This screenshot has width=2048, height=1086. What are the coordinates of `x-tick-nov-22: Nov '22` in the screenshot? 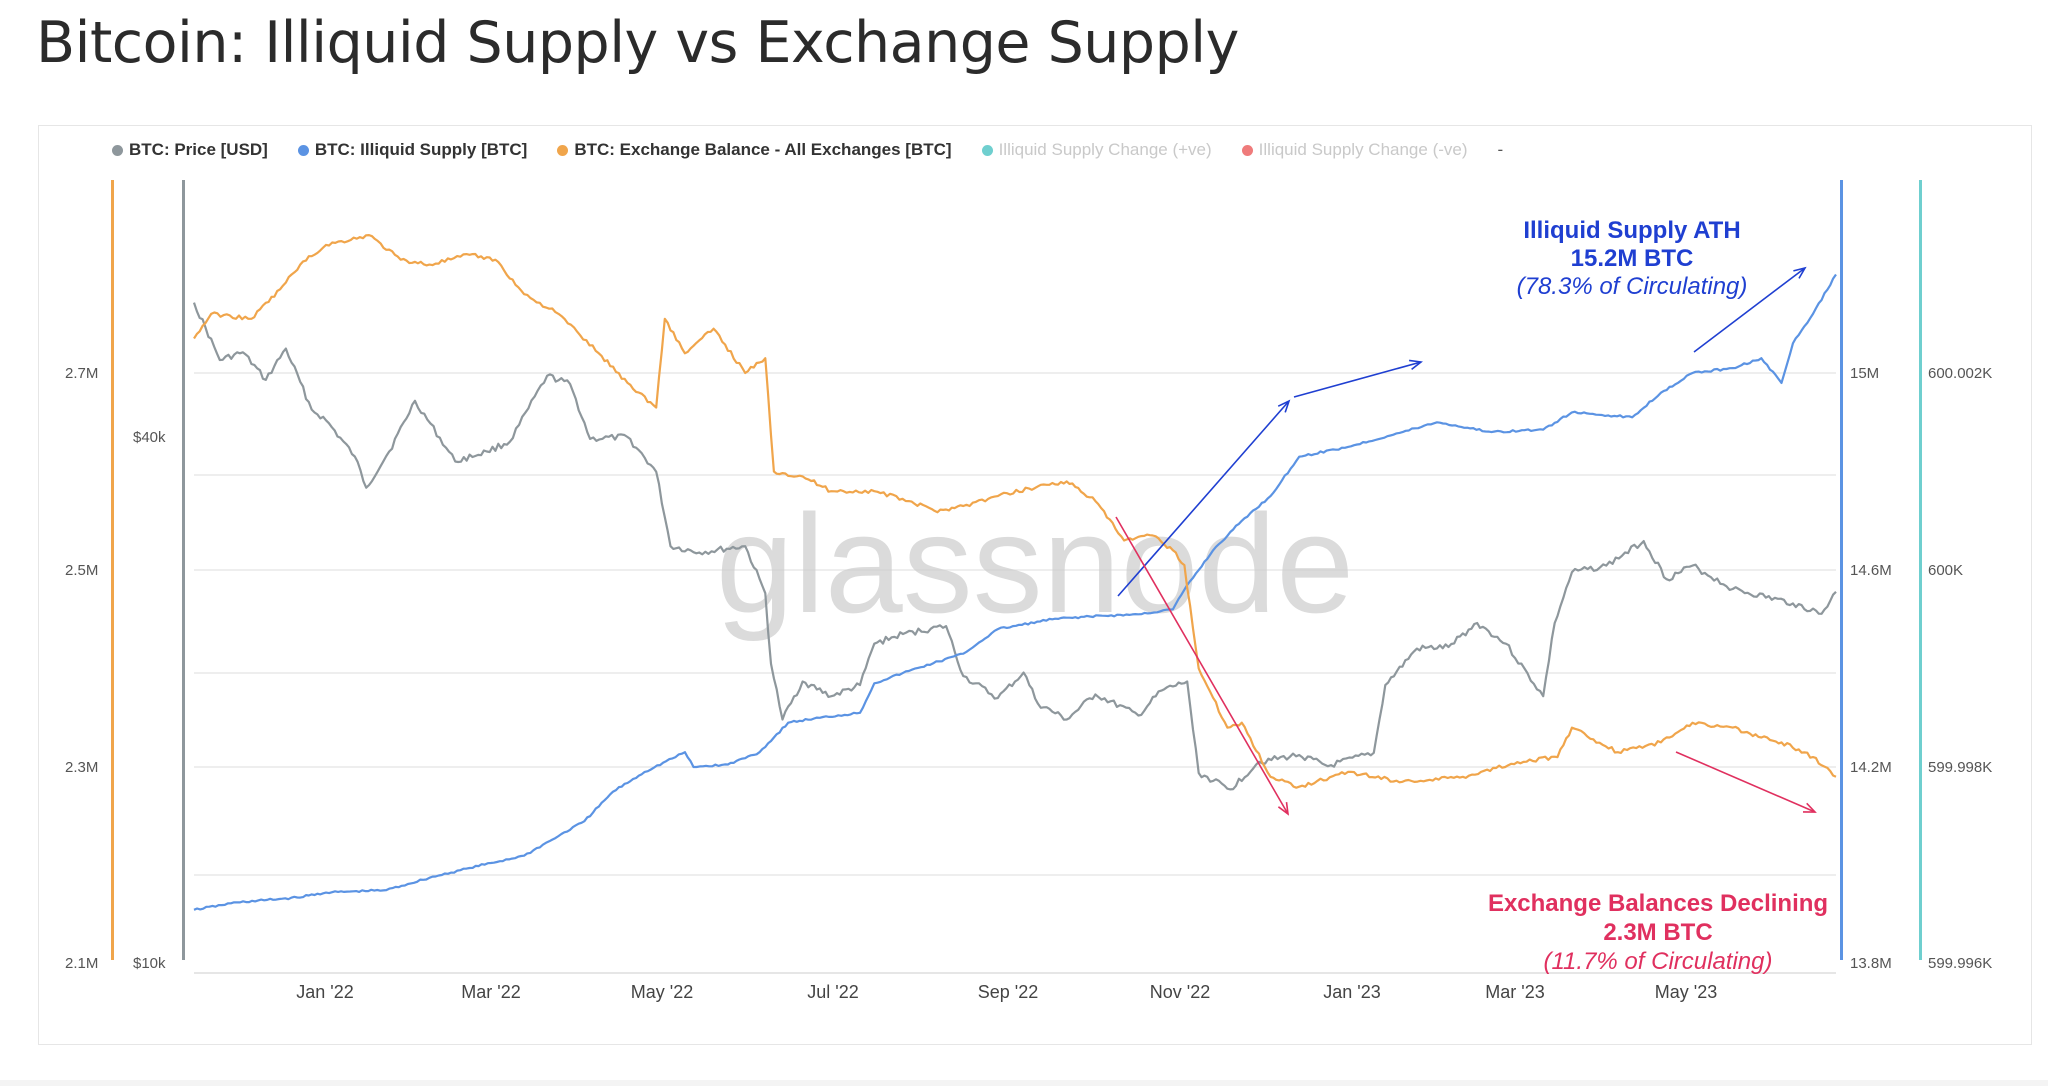 It's located at (1180, 992).